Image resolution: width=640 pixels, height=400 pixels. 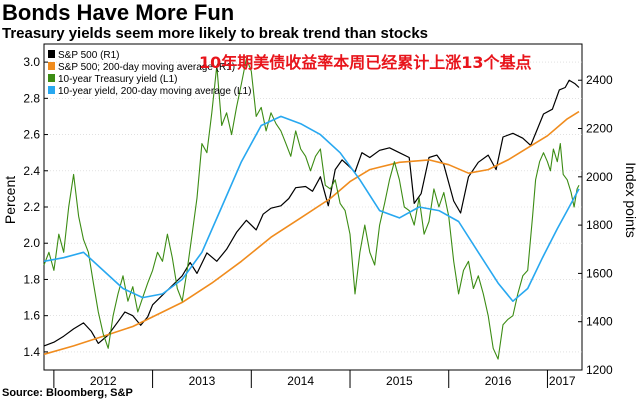 I want to click on chart-source: Source: Bloomberg, S&P, so click(x=67, y=393).